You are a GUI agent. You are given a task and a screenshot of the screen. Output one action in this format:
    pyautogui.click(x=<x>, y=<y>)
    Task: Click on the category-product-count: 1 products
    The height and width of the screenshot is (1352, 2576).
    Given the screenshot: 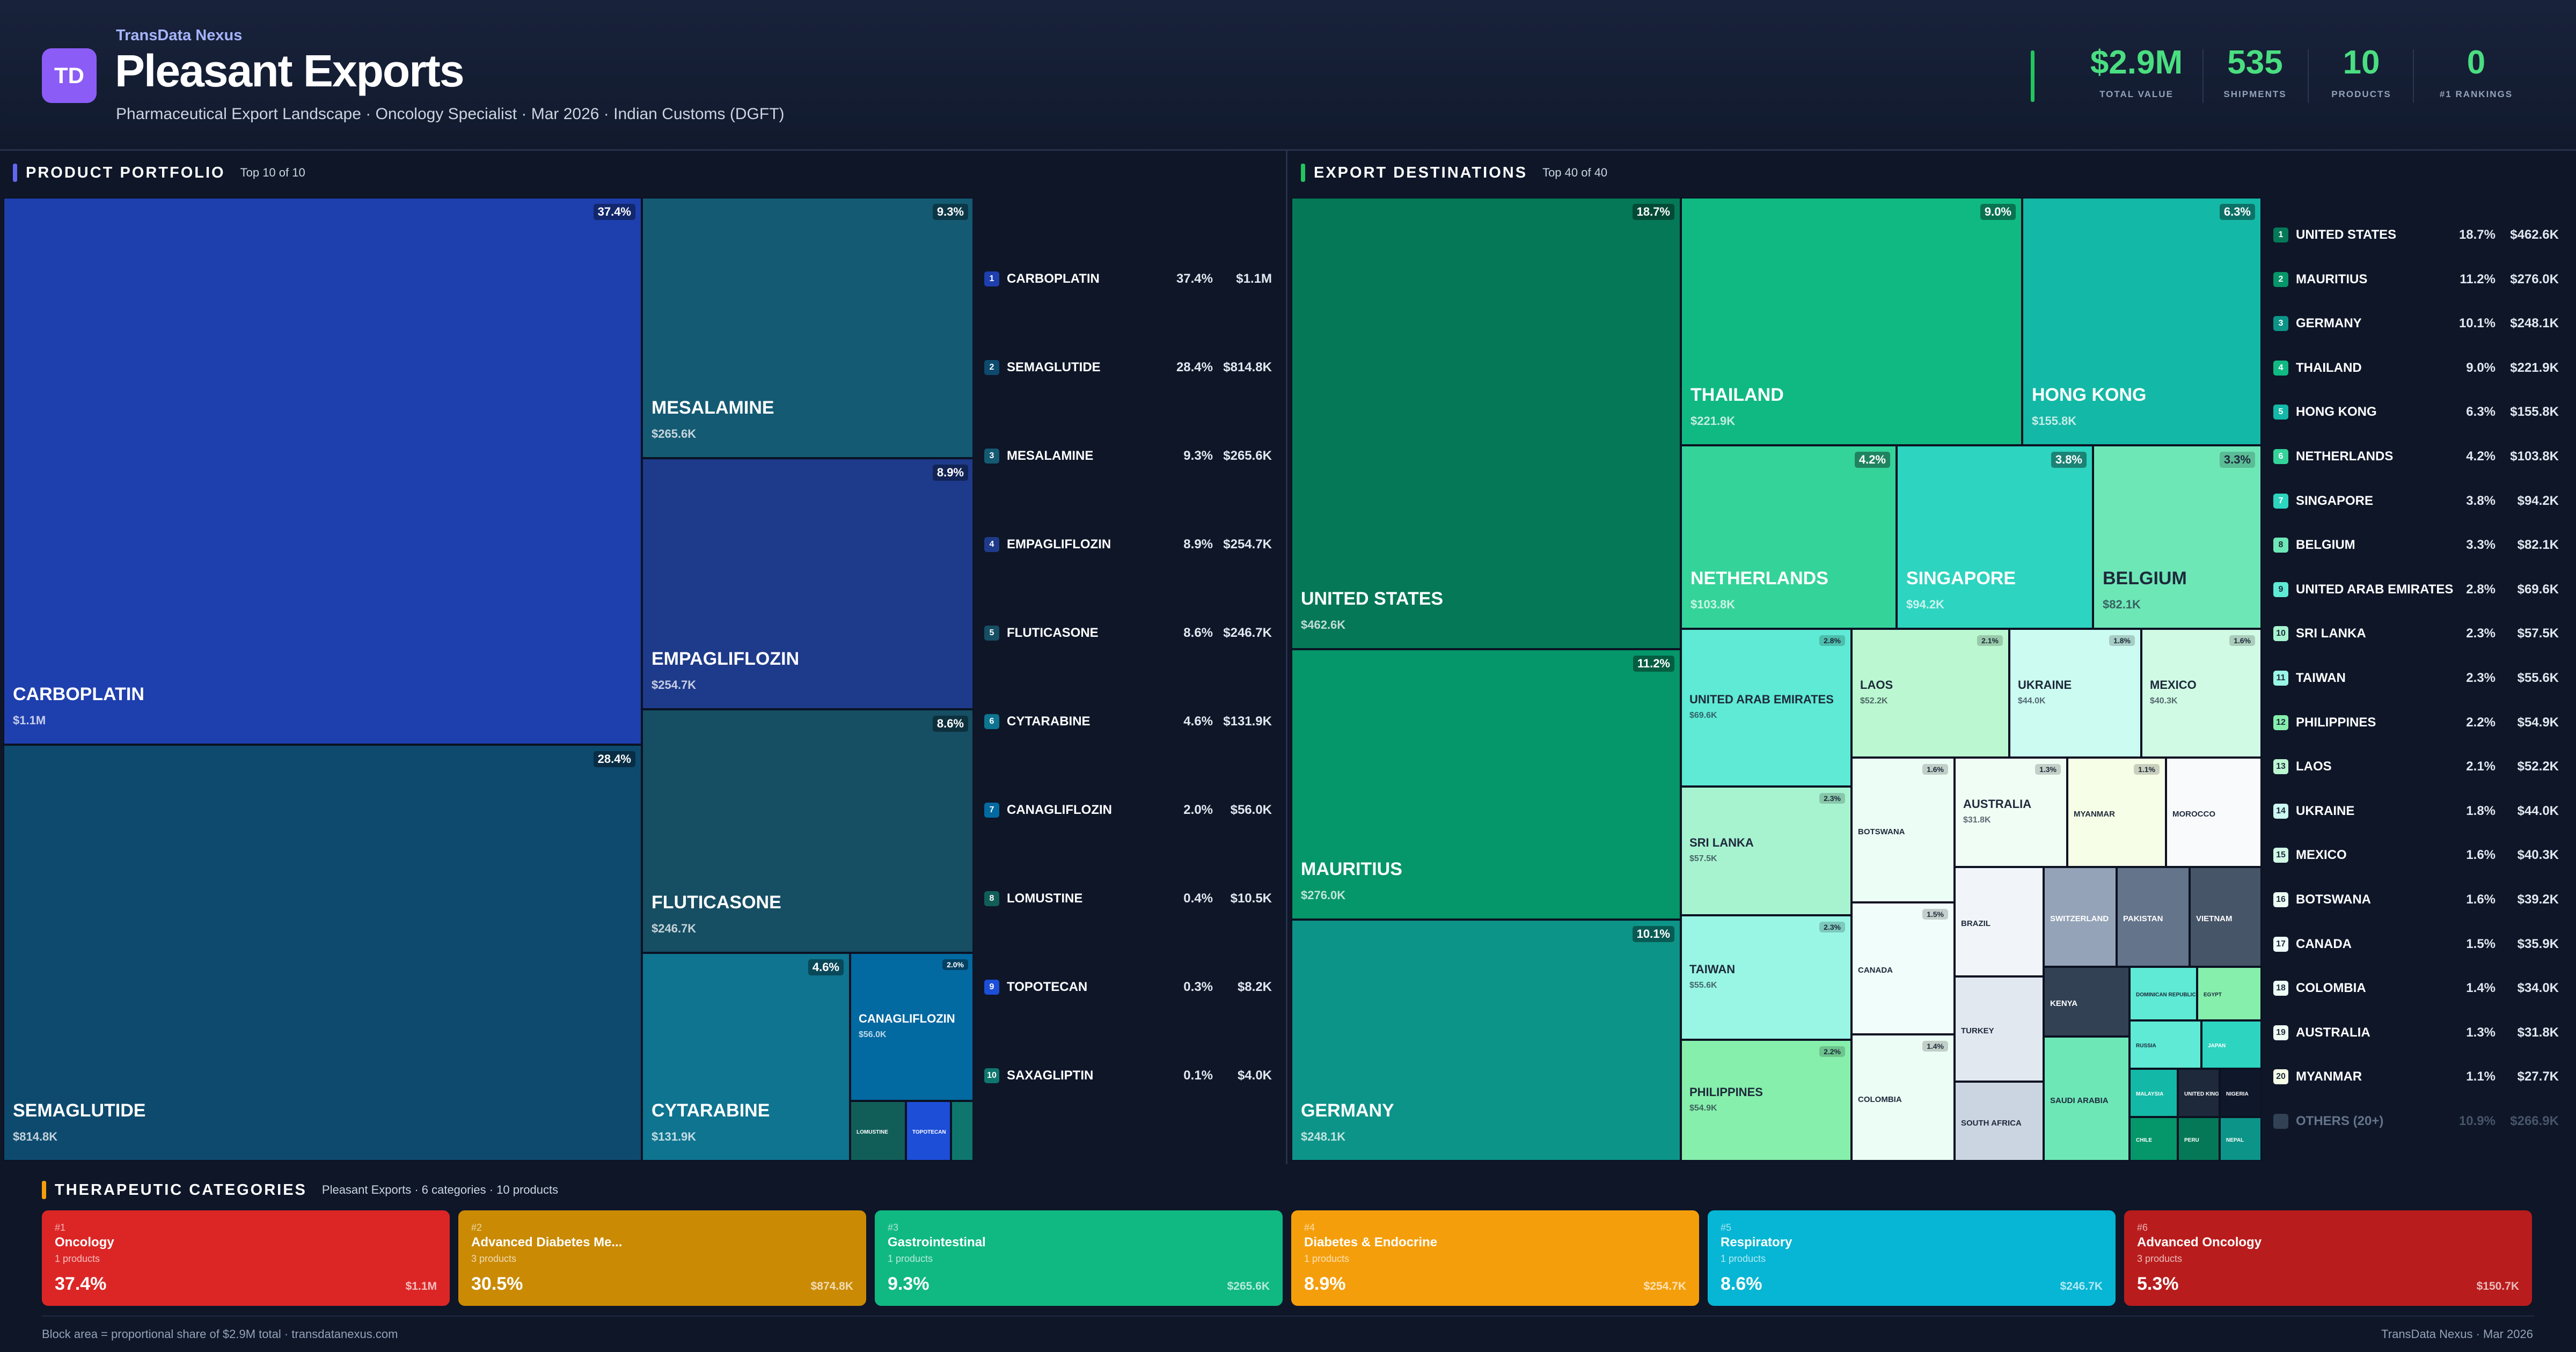 What is the action you would take?
    pyautogui.click(x=1743, y=1258)
    